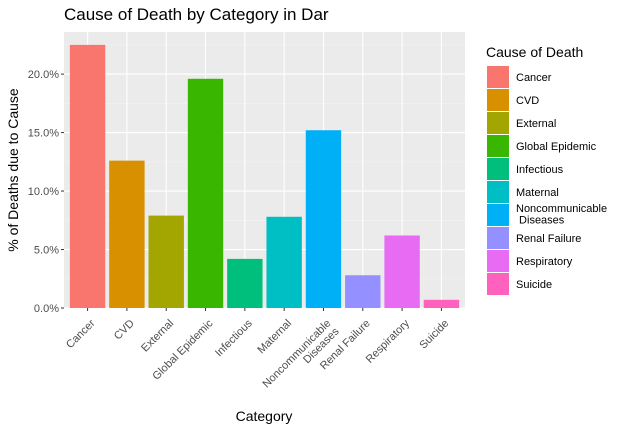  What do you see at coordinates (43, 134) in the screenshot?
I see `y-tick-label: 15.0%` at bounding box center [43, 134].